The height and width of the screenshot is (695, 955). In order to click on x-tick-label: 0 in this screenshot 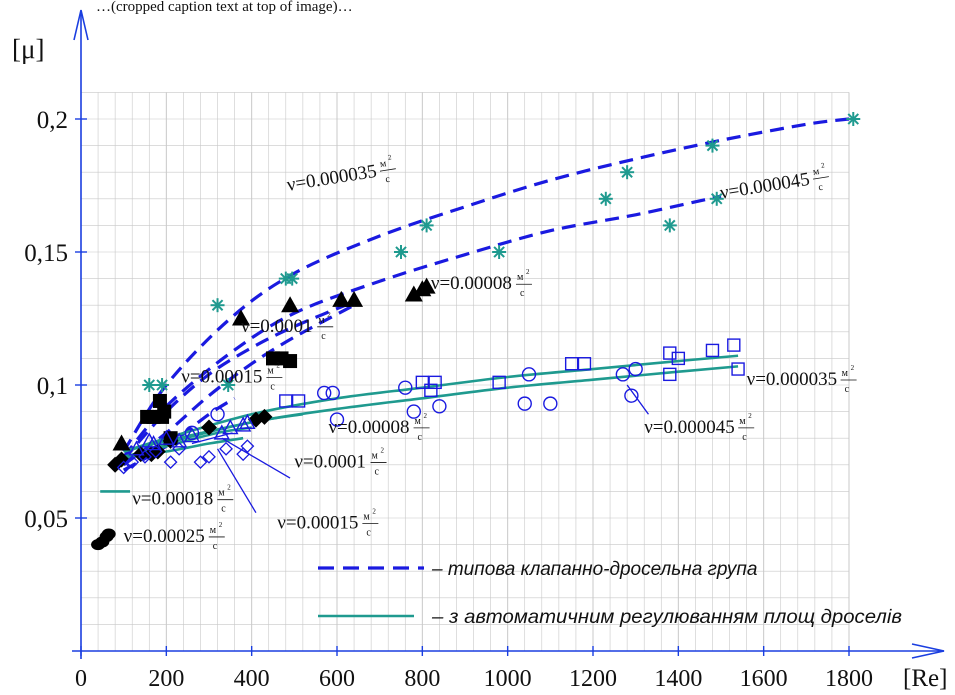, I will do `click(81, 679)`.